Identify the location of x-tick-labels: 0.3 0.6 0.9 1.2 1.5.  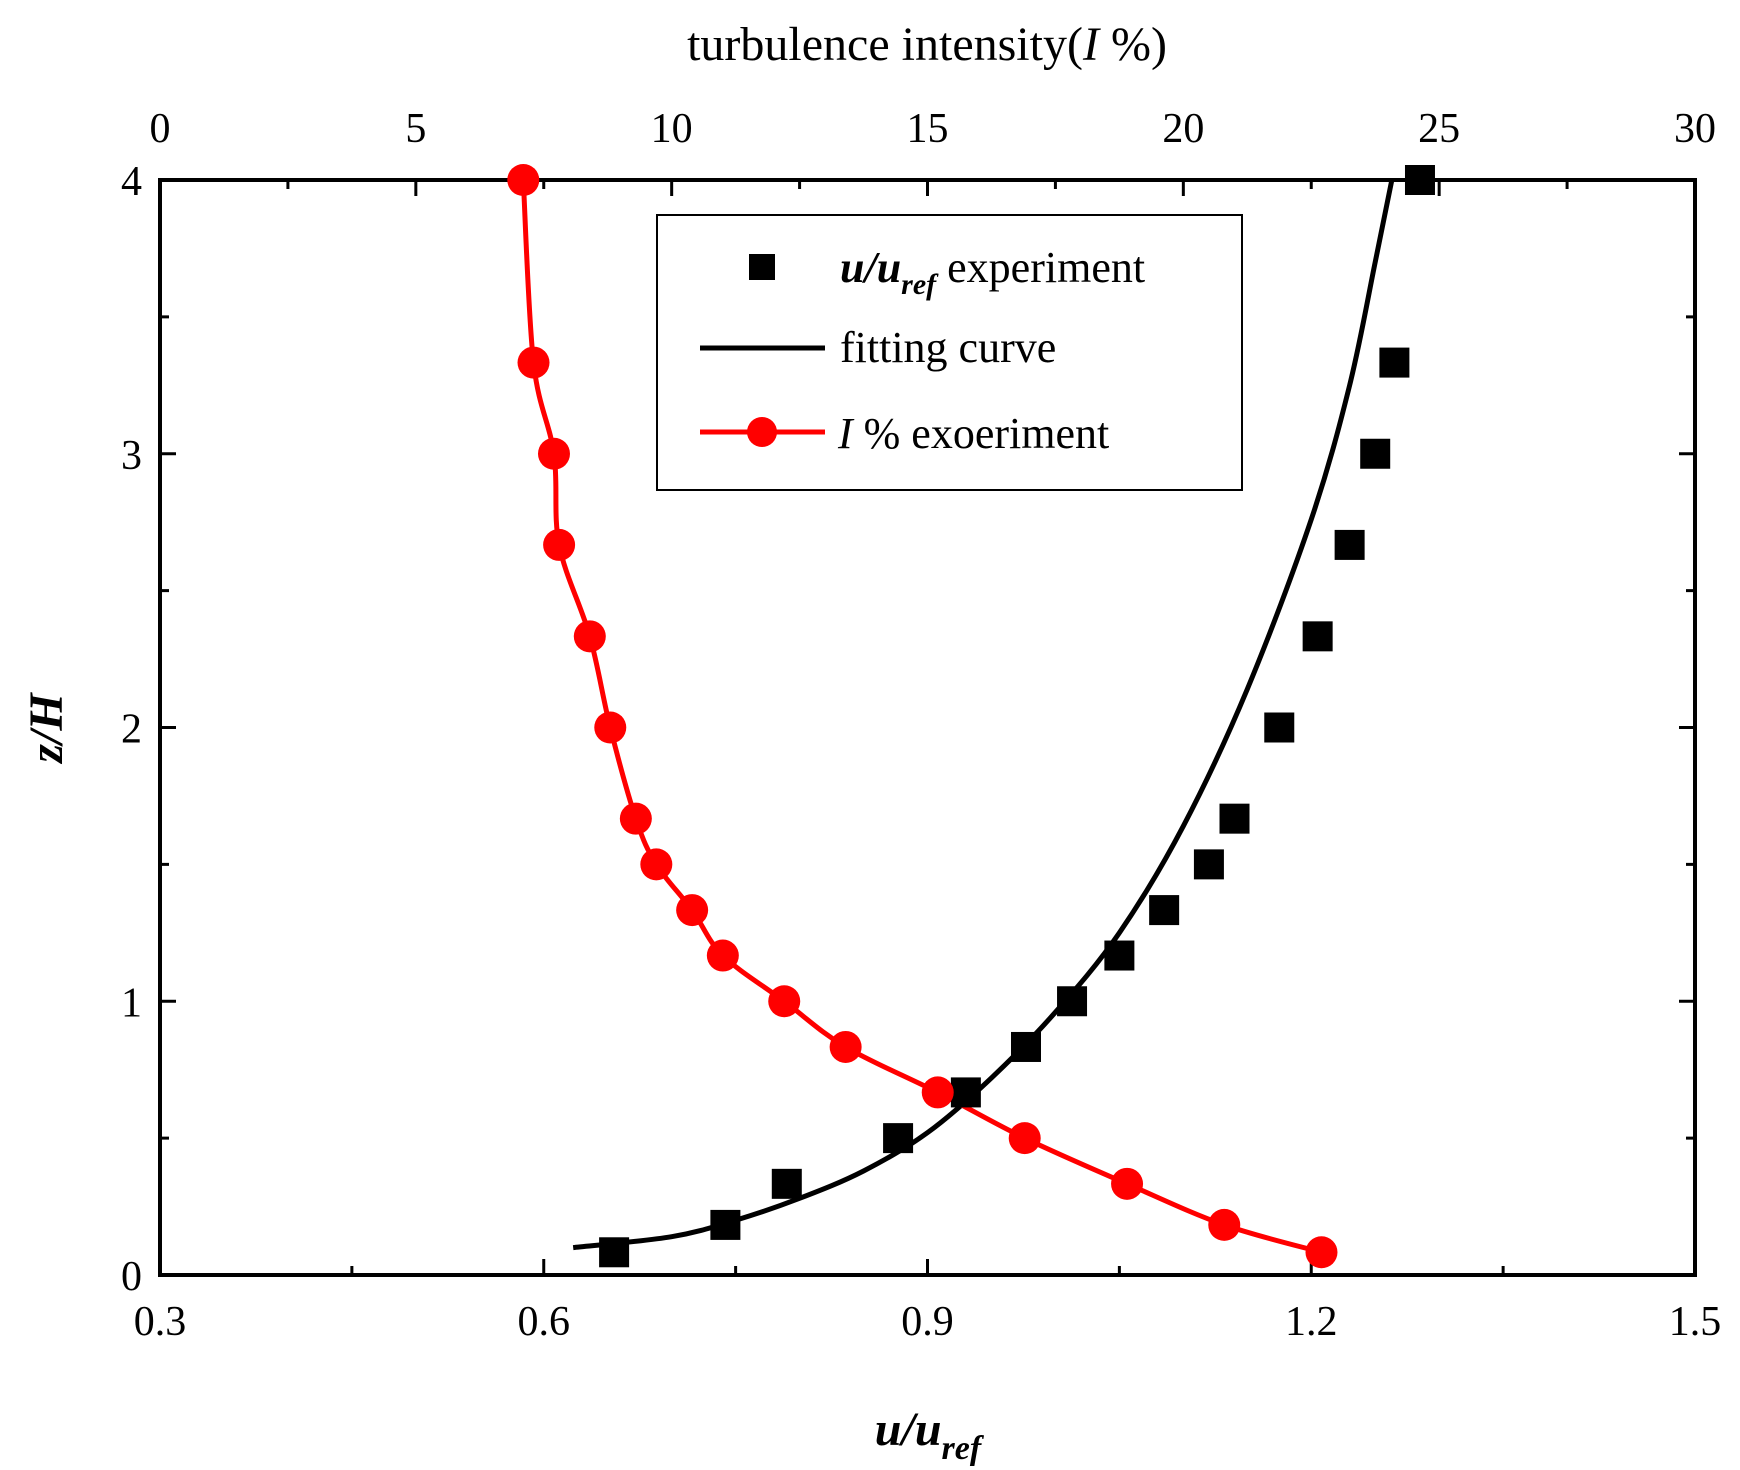
(928, 1322).